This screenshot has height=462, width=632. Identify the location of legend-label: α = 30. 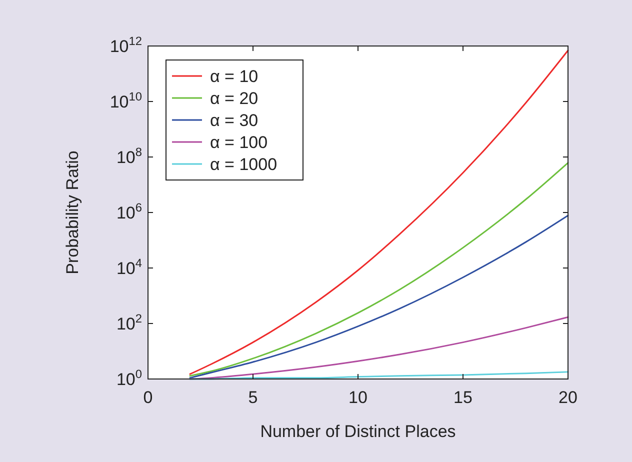
(234, 120).